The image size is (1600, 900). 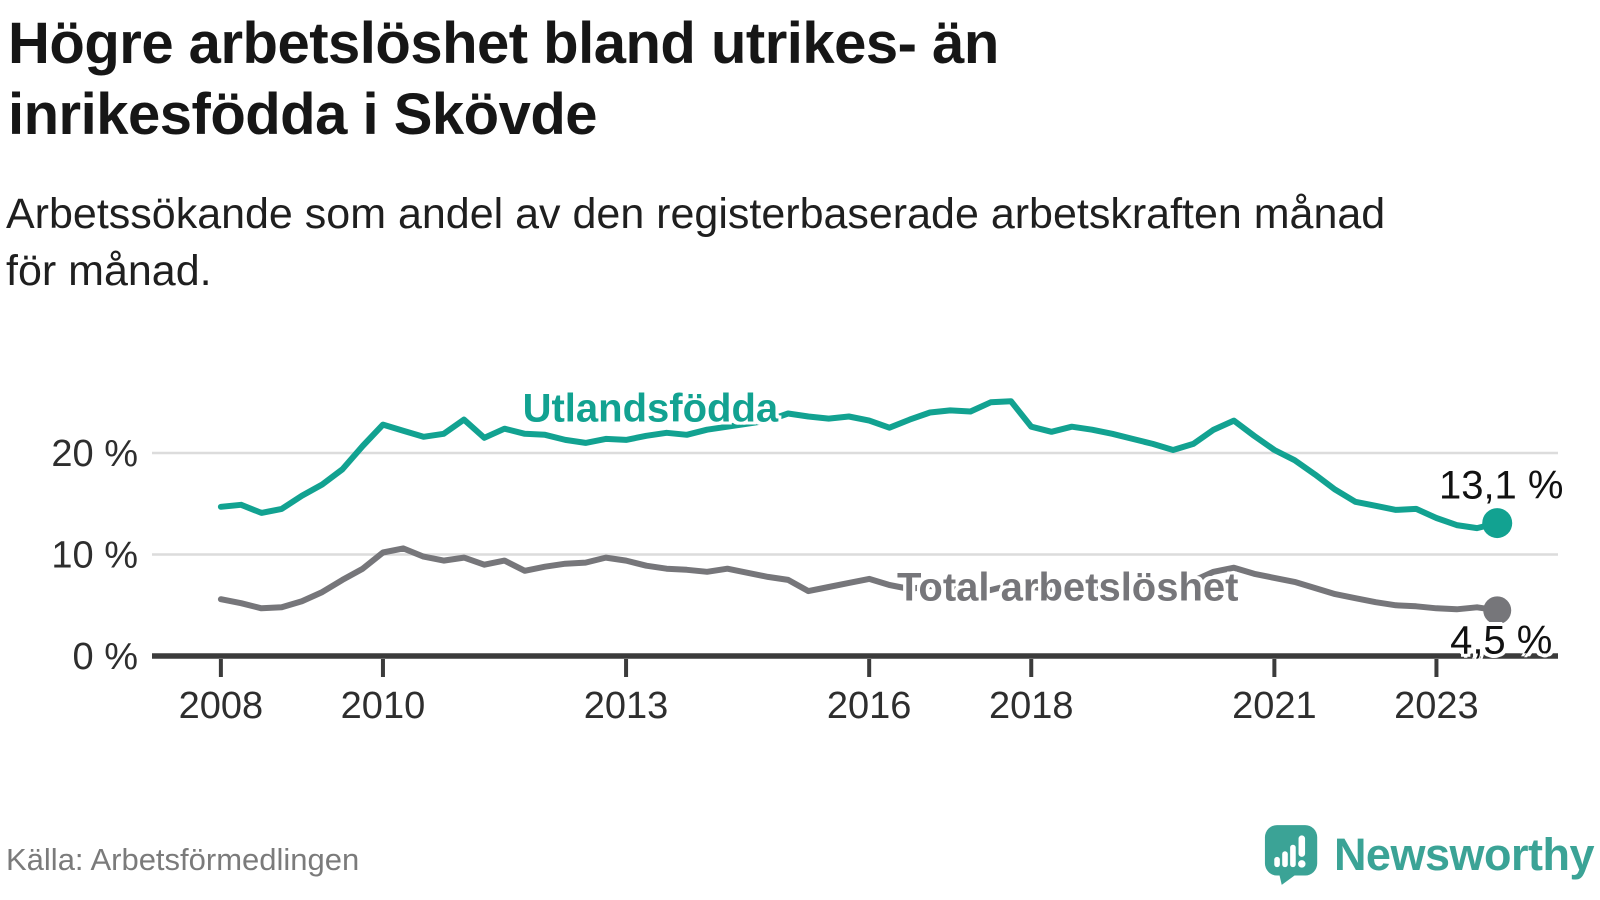 I want to click on x-tick-label: 2016, so click(x=869, y=706).